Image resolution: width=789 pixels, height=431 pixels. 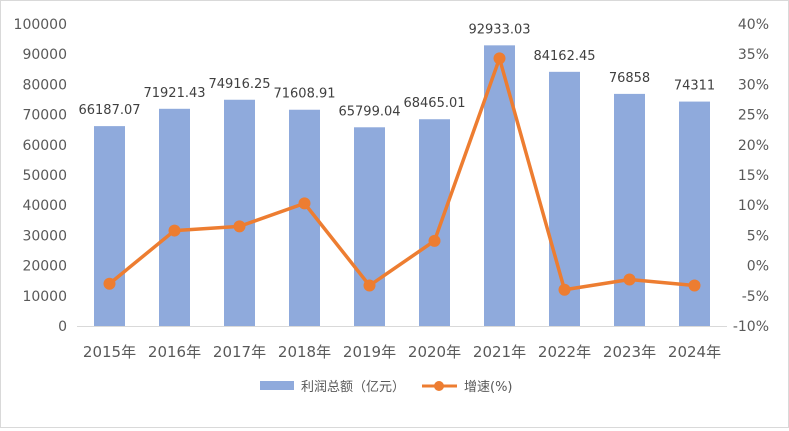 What do you see at coordinates (277, 385) in the screenshot?
I see `legend-swatch-bar` at bounding box center [277, 385].